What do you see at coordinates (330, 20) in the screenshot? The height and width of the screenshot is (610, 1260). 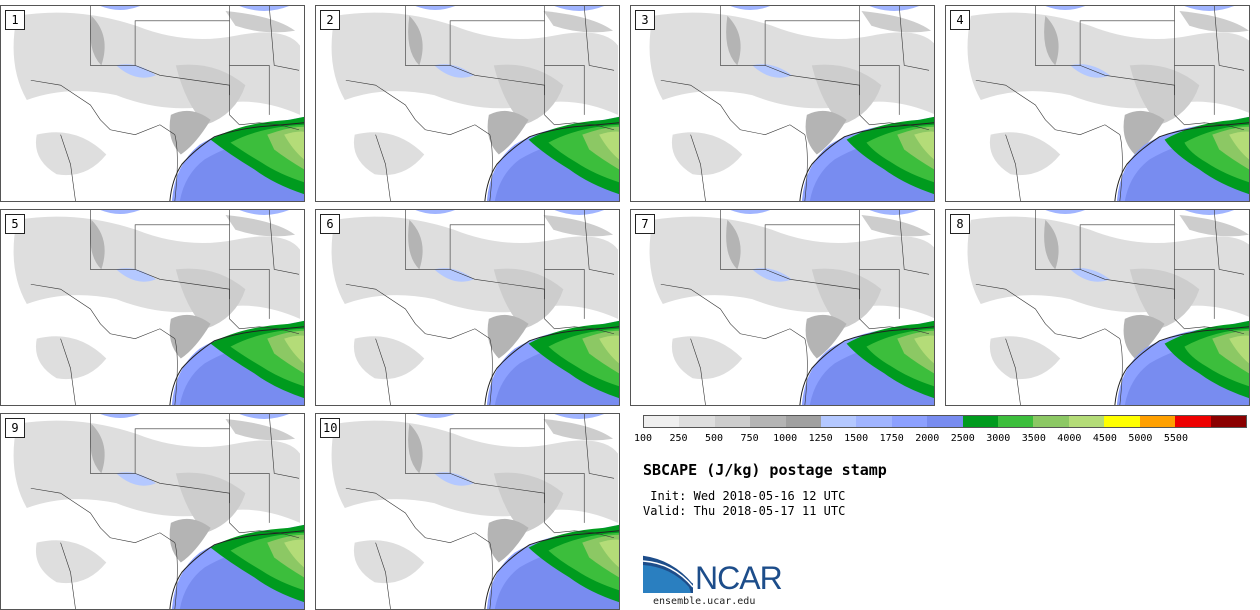 I see `panel-label: 2` at bounding box center [330, 20].